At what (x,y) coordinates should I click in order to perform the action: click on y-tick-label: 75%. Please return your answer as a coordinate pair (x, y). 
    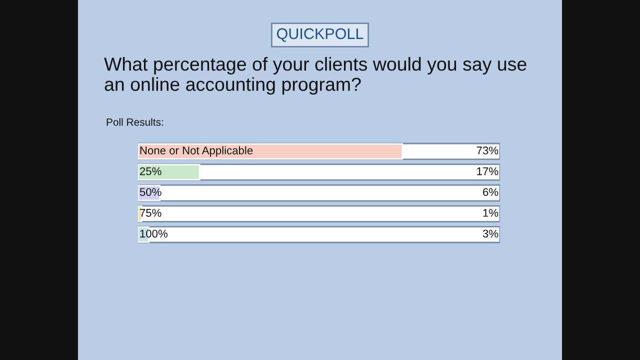
    Looking at the image, I should click on (151, 212).